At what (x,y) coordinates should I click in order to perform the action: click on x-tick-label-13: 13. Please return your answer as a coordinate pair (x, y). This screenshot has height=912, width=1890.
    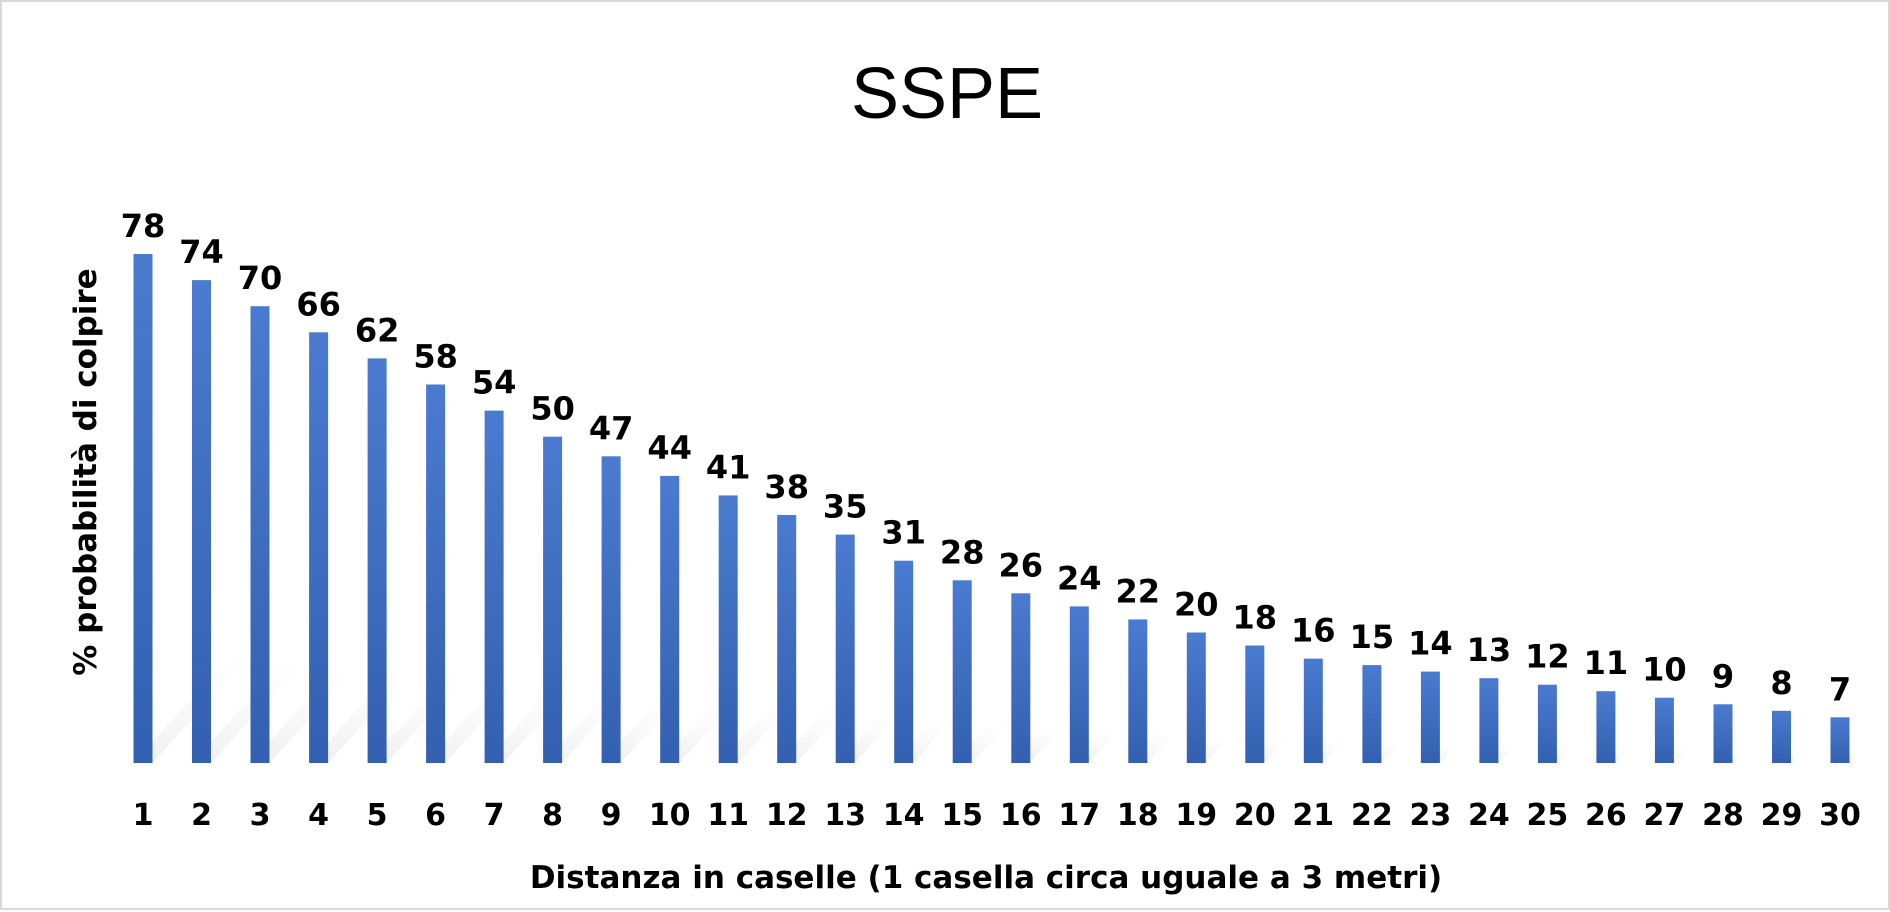
    Looking at the image, I should click on (845, 815).